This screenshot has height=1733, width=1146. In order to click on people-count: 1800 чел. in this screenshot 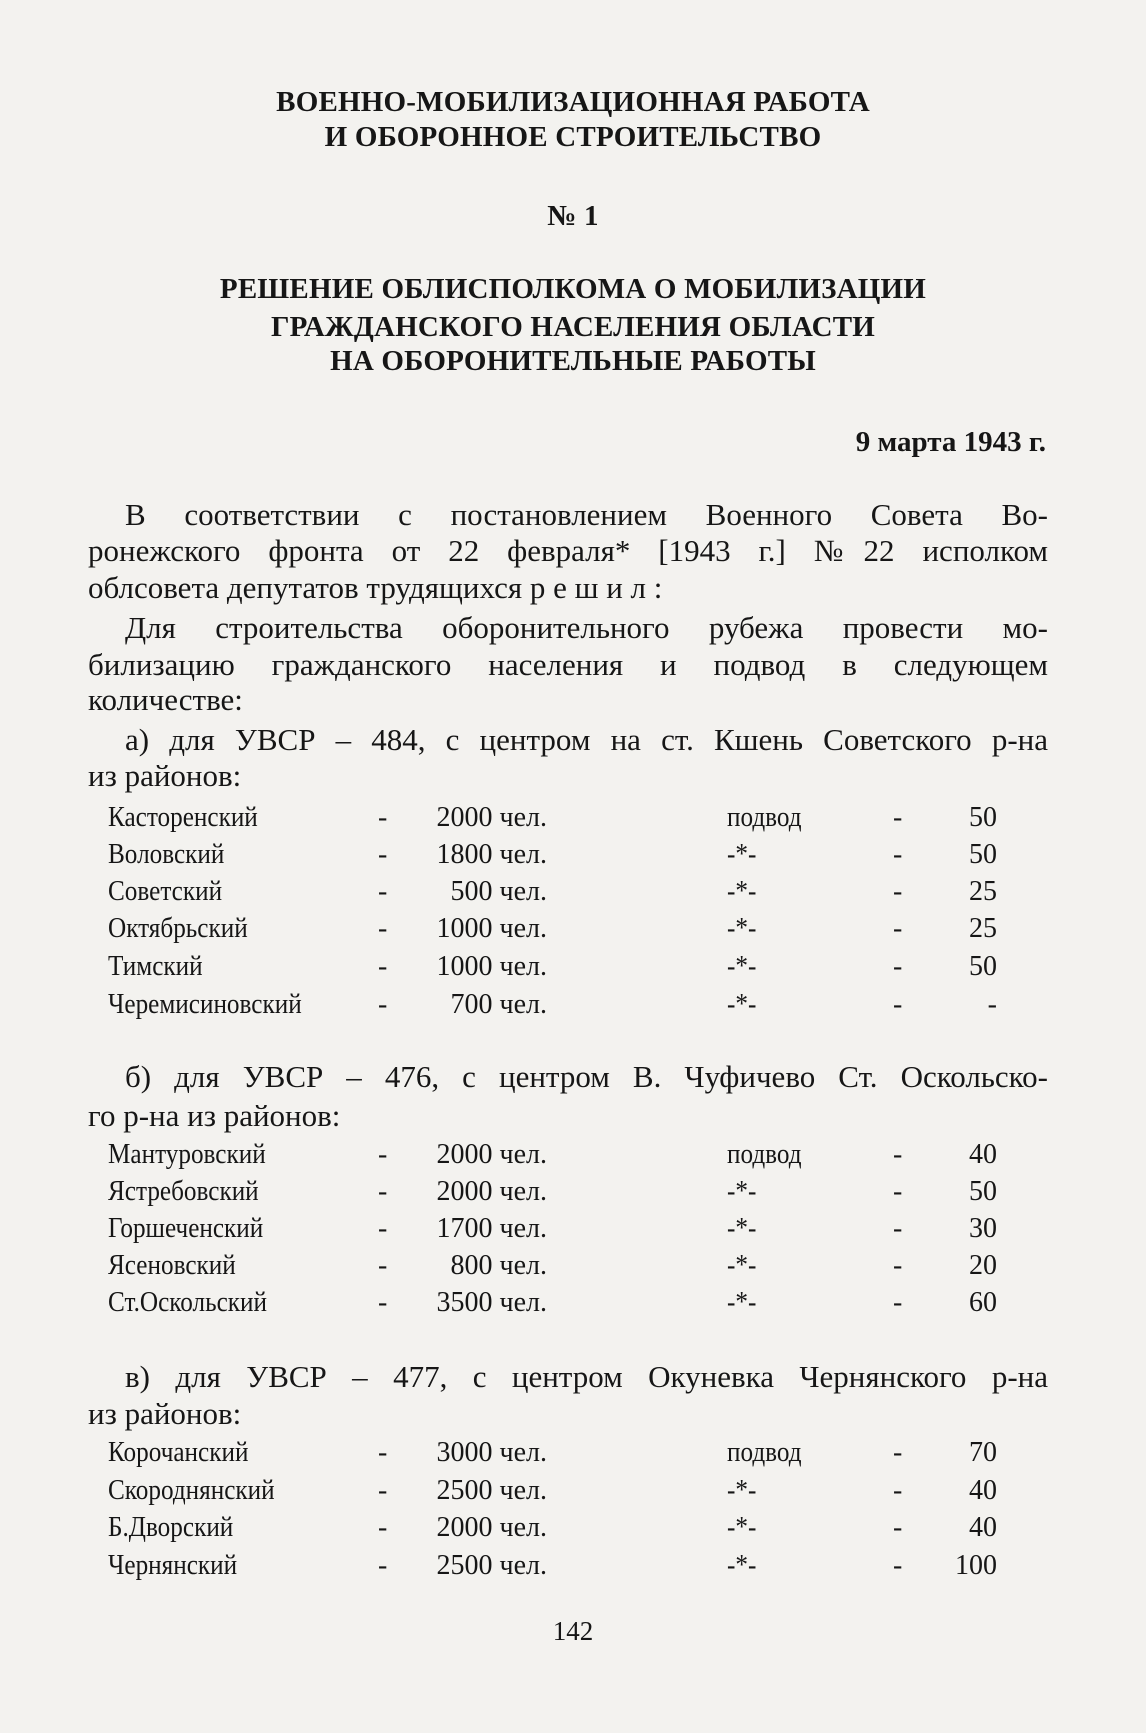, I will do `click(491, 854)`.